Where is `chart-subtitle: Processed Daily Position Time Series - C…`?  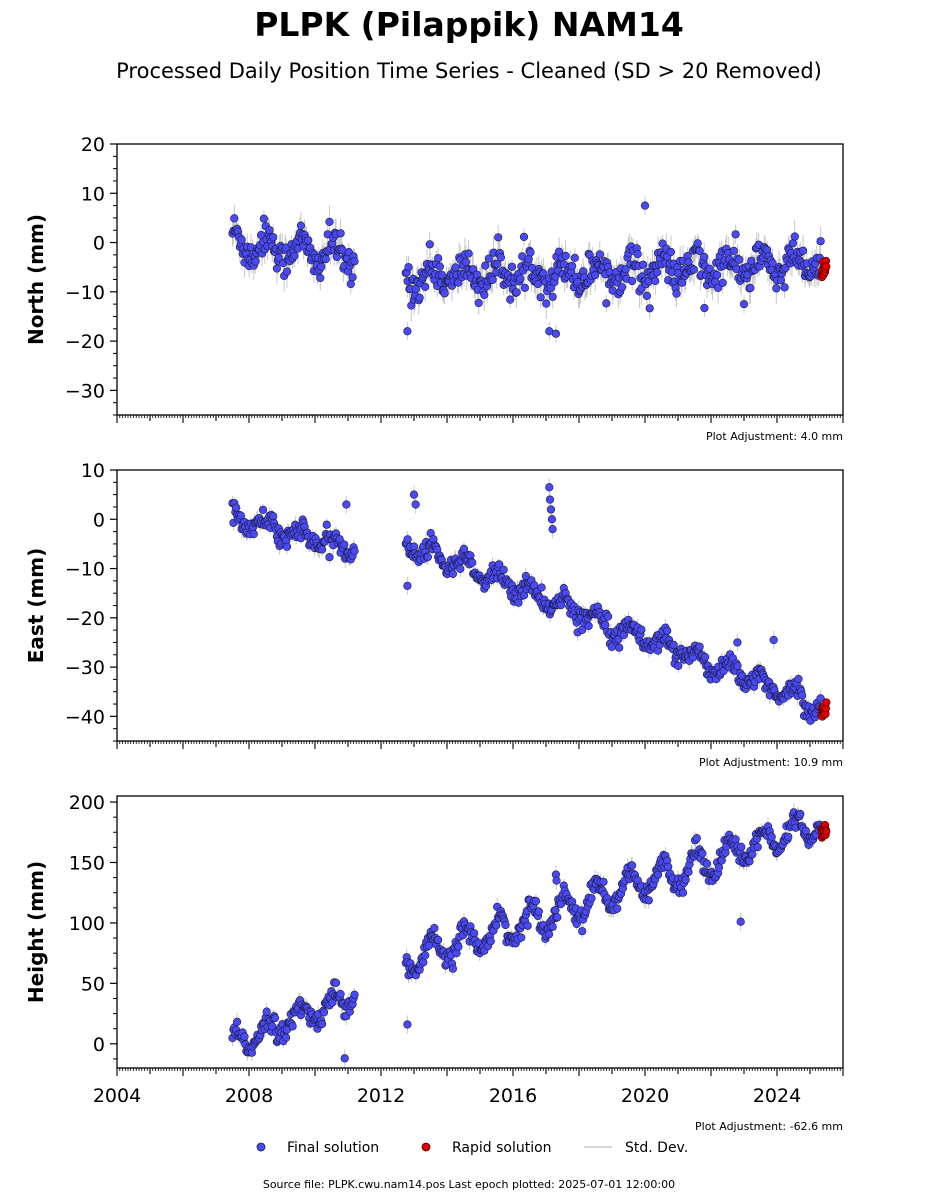
chart-subtitle: Processed Daily Position Time Series - C… is located at coordinates (469, 71).